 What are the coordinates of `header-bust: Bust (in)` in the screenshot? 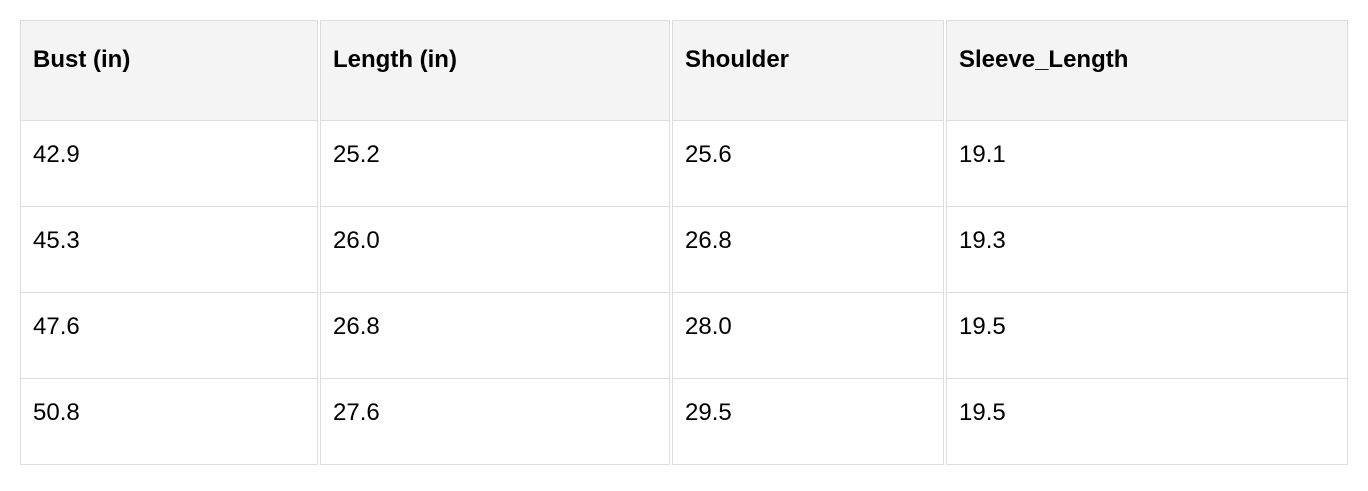 It's located at (169, 70).